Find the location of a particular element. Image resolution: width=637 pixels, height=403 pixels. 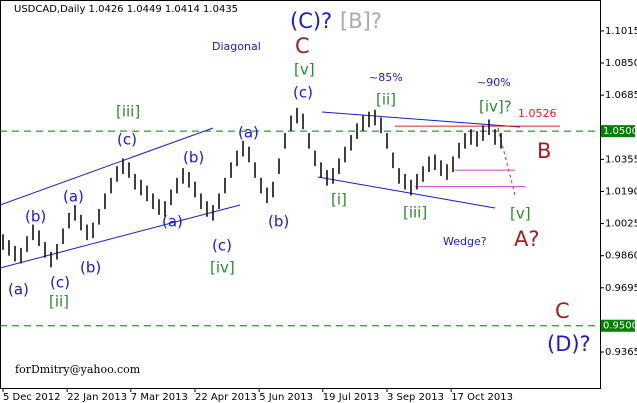

y-tick-label: 1.0190 is located at coordinates (621, 191).